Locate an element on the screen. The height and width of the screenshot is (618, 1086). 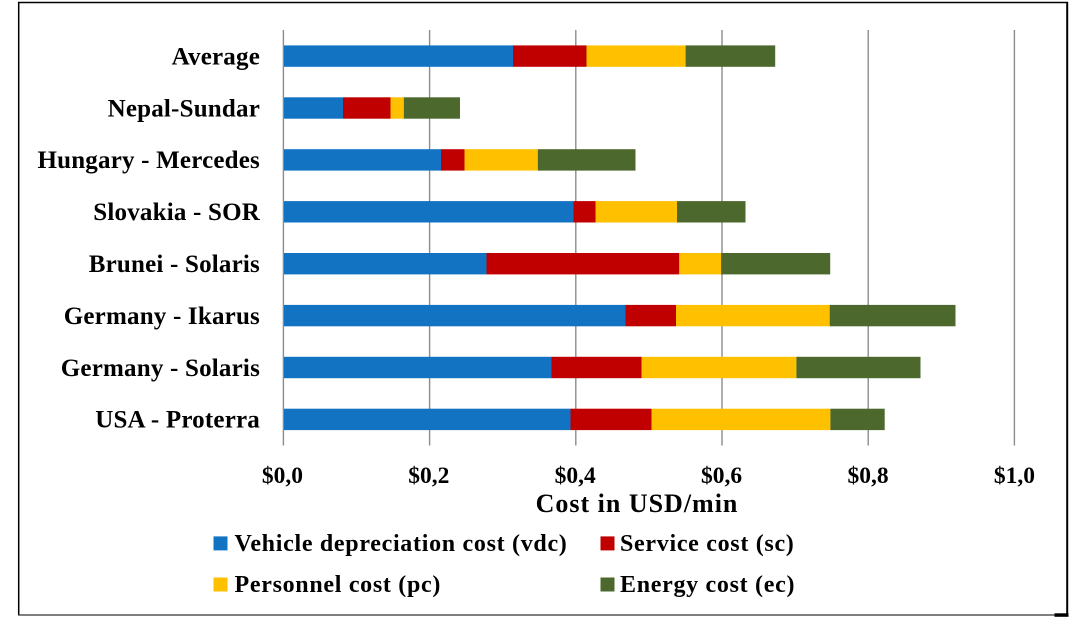
svg-text: Average is located at coordinates (216, 56).